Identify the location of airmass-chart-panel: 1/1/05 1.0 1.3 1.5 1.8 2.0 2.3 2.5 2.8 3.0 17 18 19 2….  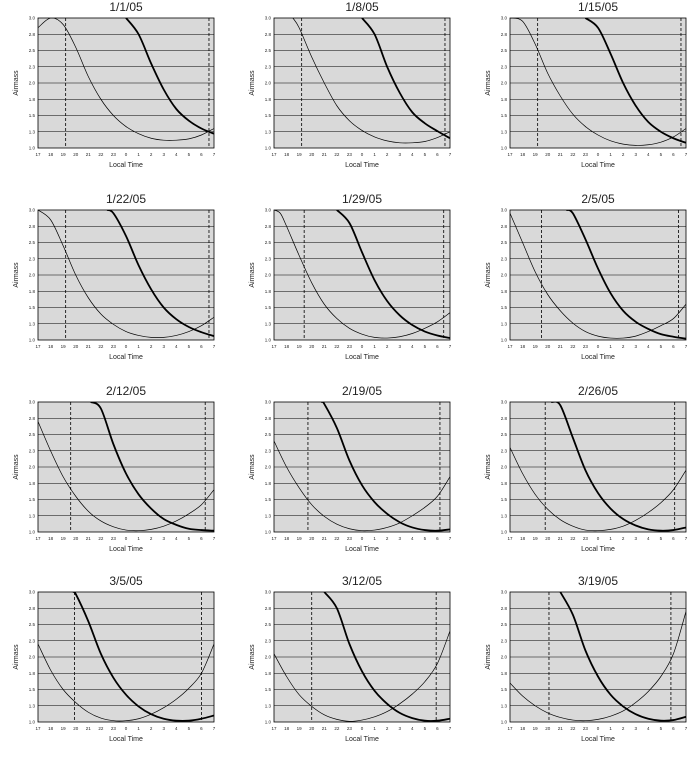
(119, 94).